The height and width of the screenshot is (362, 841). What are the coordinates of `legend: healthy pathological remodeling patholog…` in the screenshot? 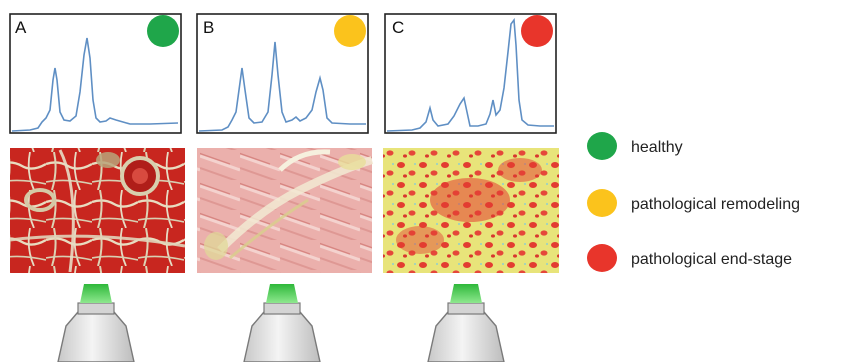 It's located at (693, 202).